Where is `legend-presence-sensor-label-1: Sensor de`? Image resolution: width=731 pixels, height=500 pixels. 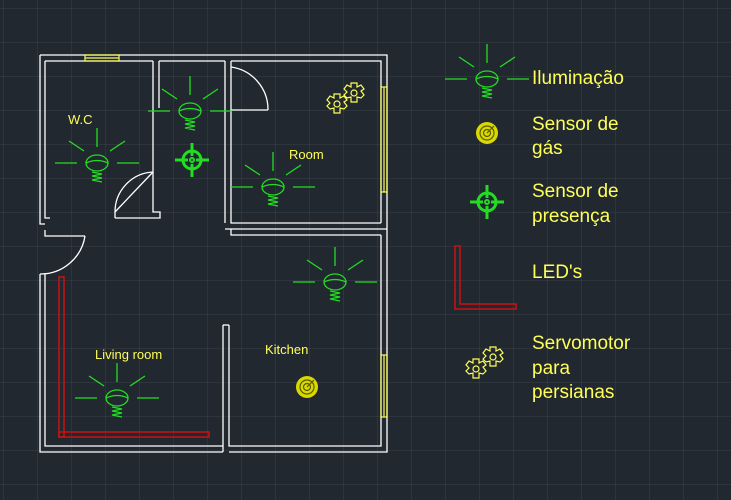
legend-presence-sensor-label-1: Sensor de is located at coordinates (575, 191).